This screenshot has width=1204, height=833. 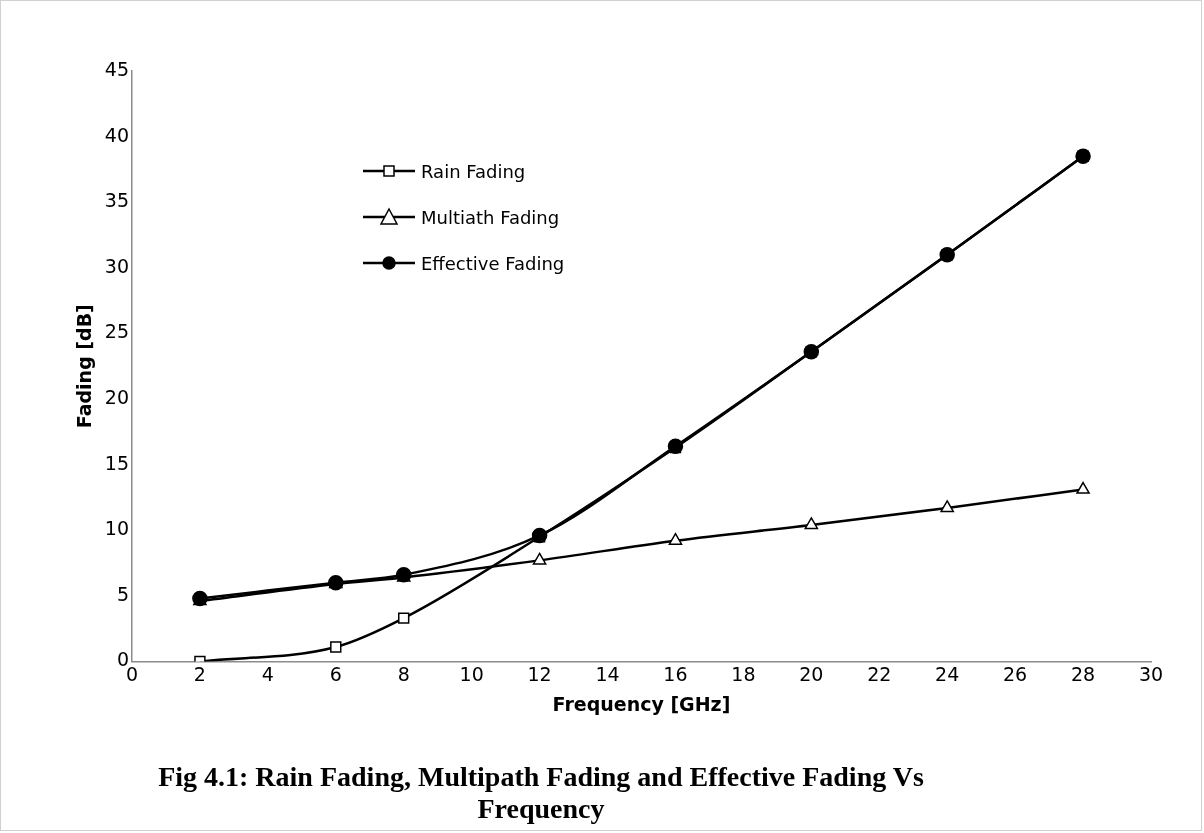 What do you see at coordinates (879, 673) in the screenshot?
I see `x-tick-label: 22` at bounding box center [879, 673].